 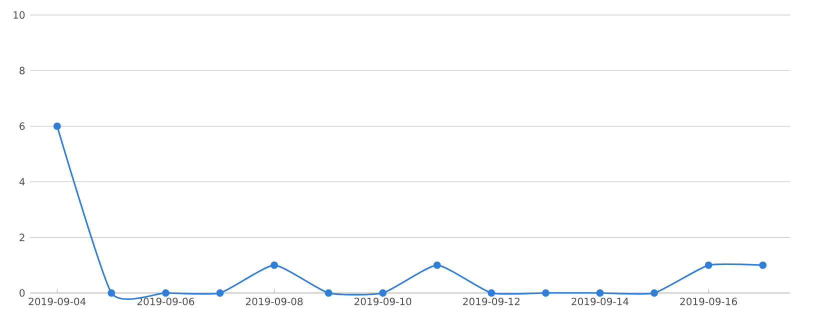 What do you see at coordinates (600, 302) in the screenshot?
I see `x-tick-label: 2019-09-14` at bounding box center [600, 302].